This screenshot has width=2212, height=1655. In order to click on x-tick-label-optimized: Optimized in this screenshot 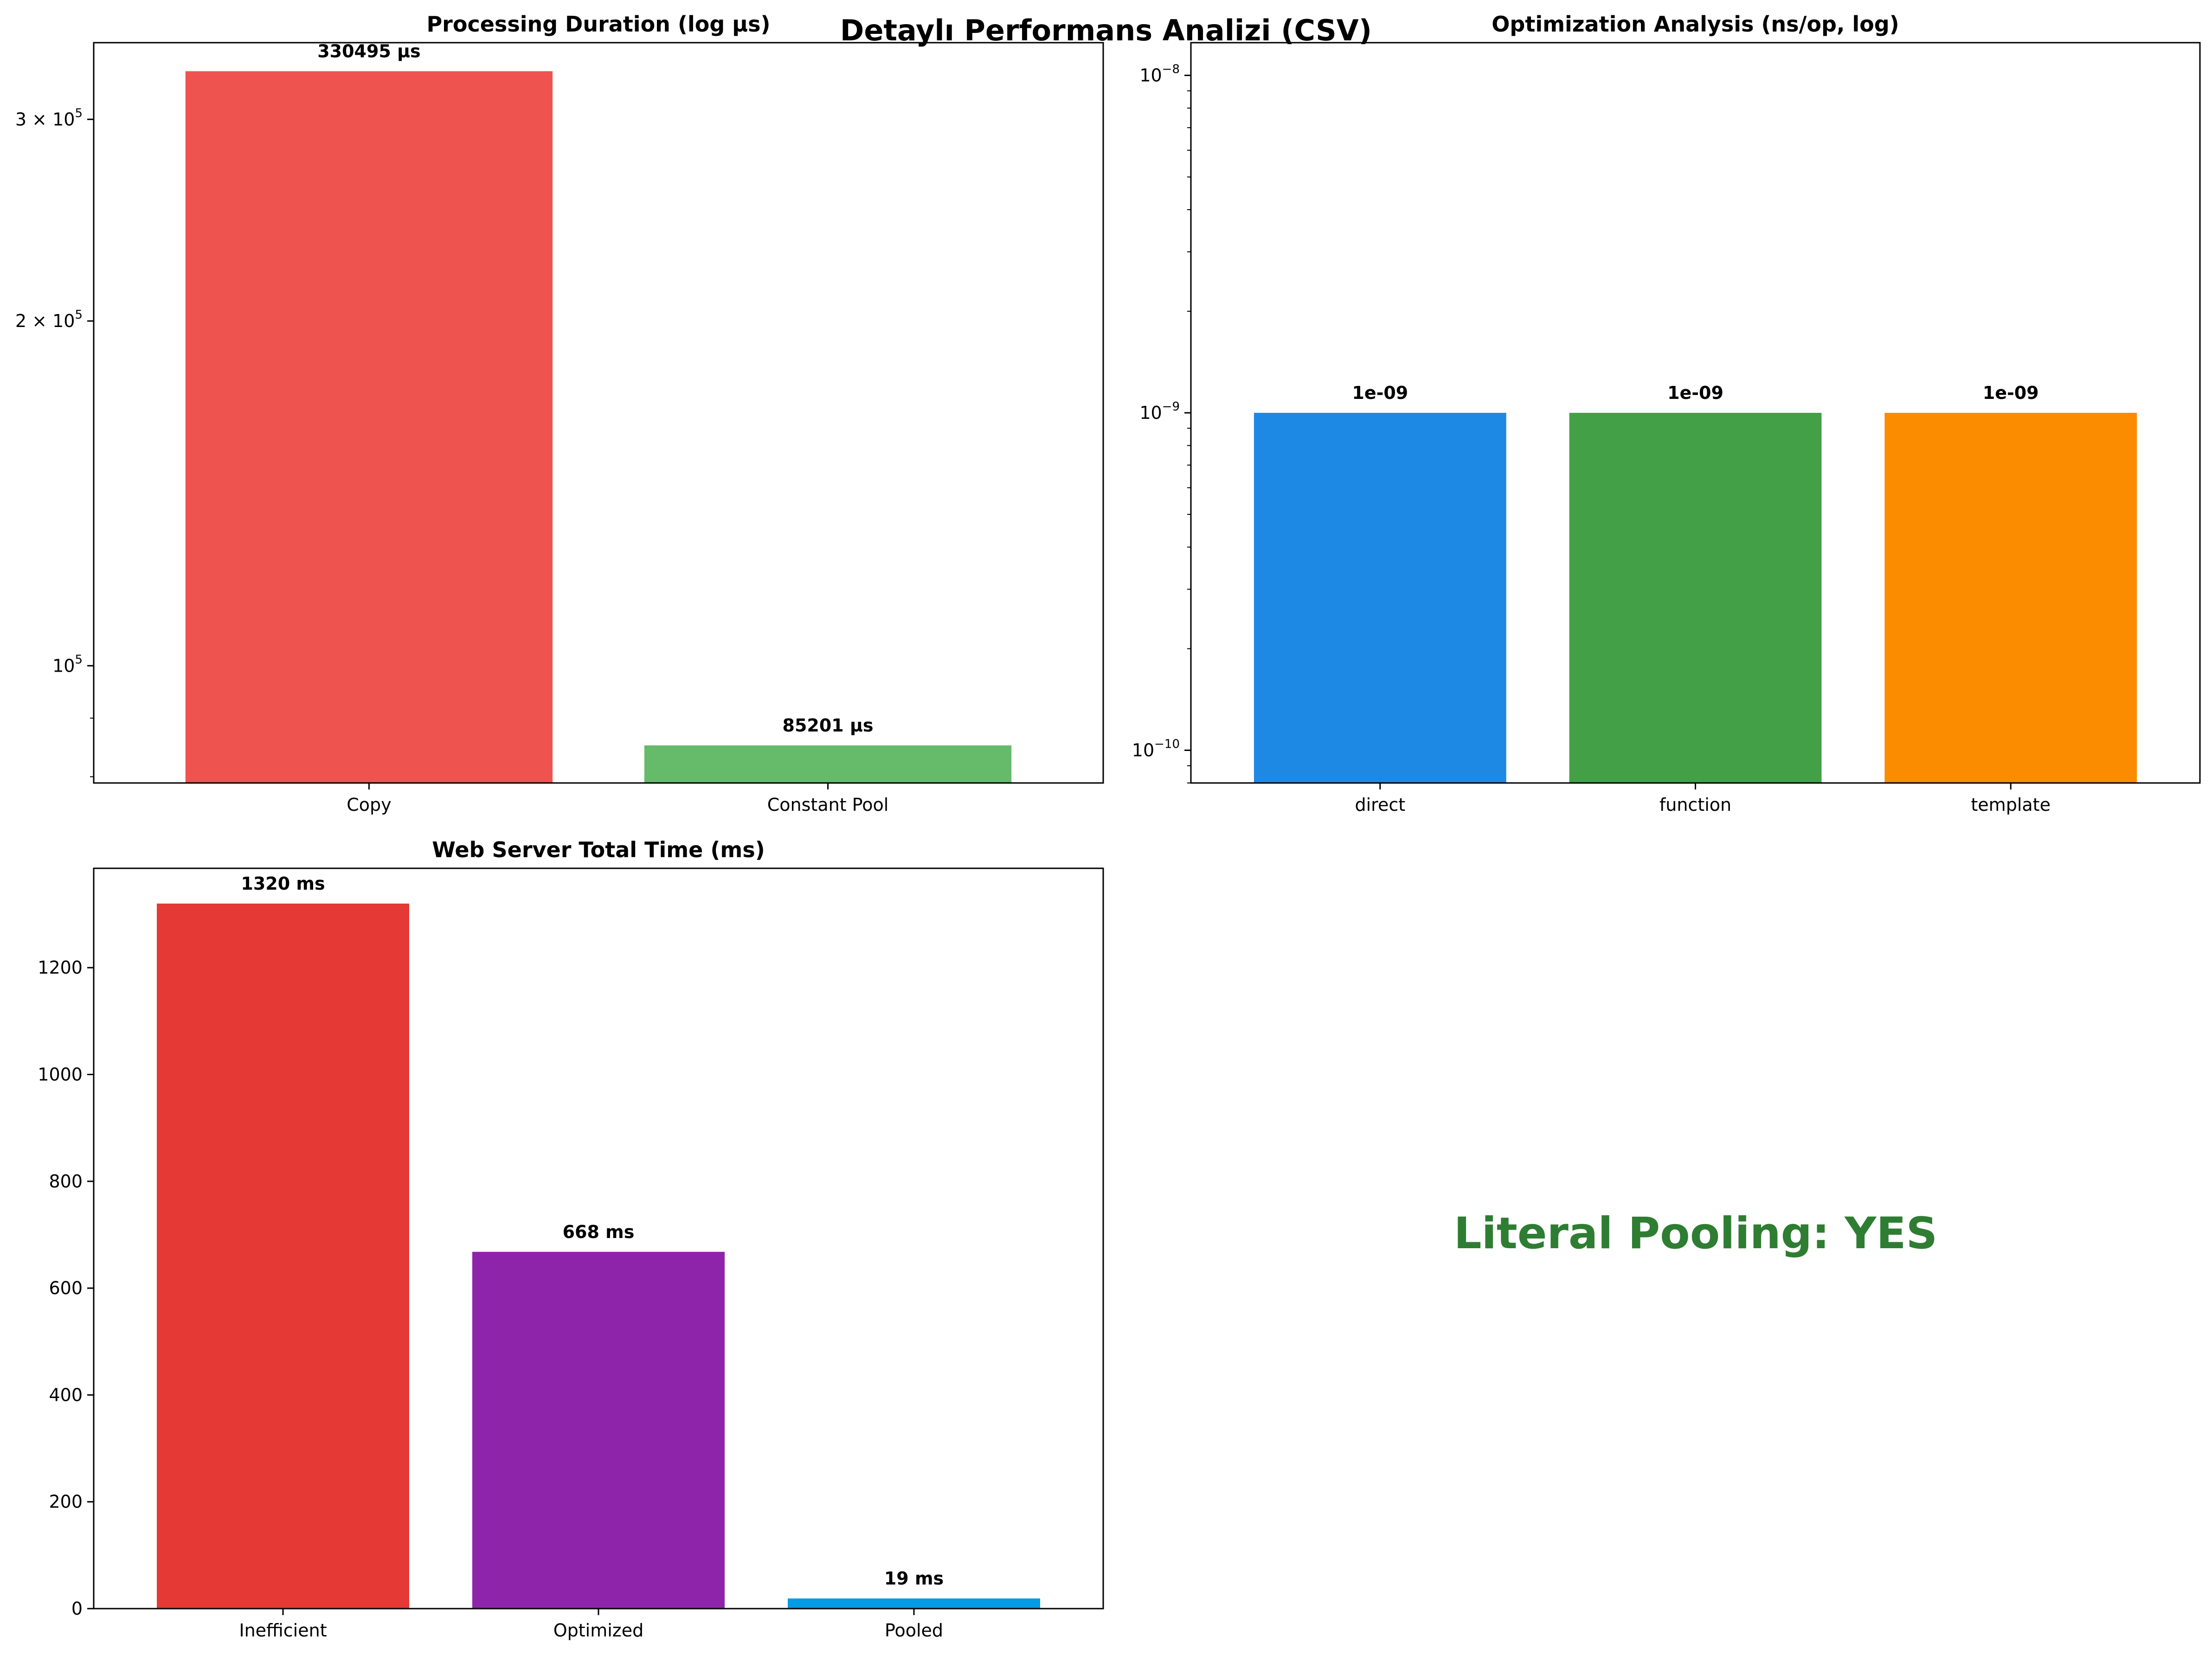, I will do `click(598, 1630)`.